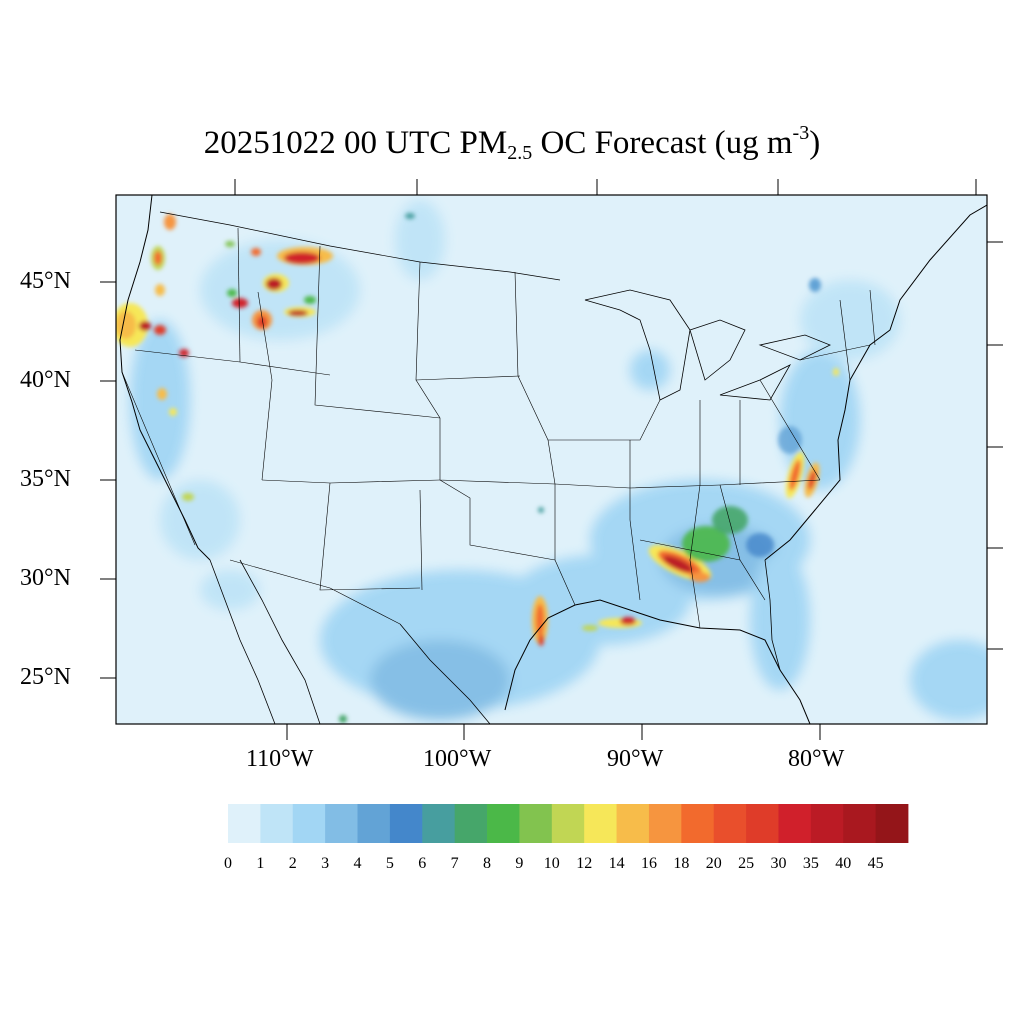  Describe the element at coordinates (325, 863) in the screenshot. I see `colorbar-label-3: 3` at that location.